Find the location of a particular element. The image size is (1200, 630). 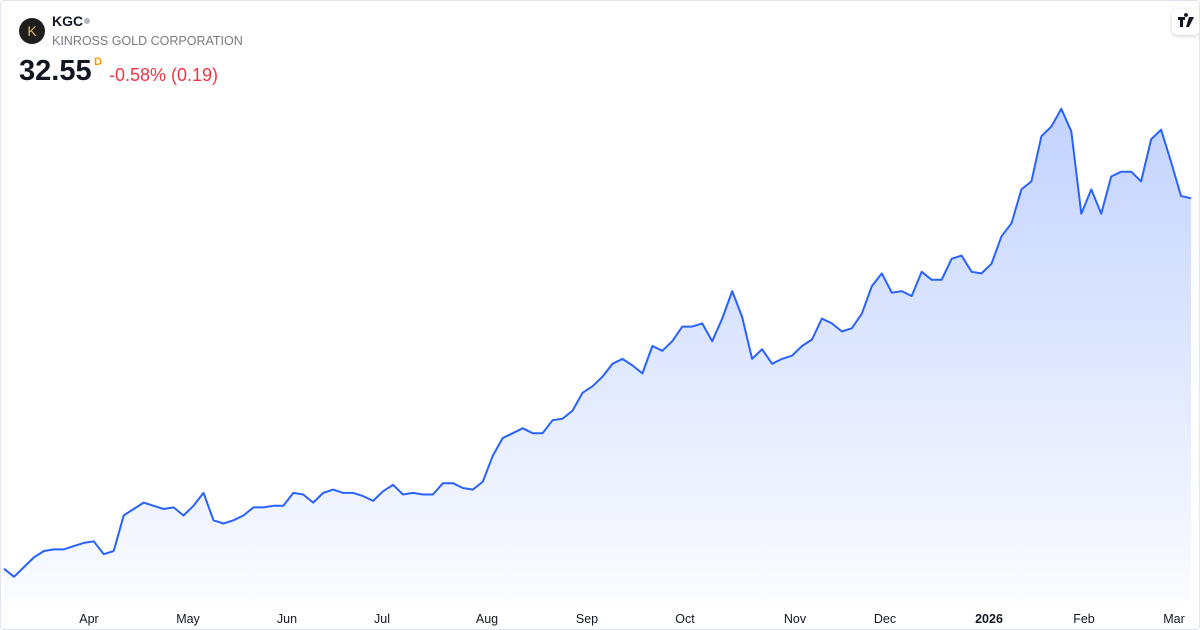

logo-icon is located at coordinates (1186, 20).